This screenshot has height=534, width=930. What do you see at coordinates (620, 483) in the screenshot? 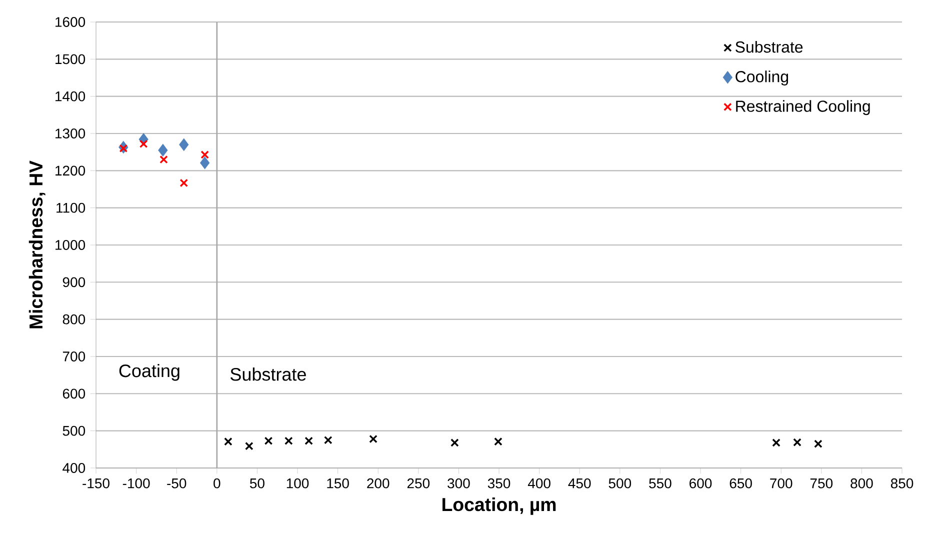
I see `x-tick-label: 500` at bounding box center [620, 483].